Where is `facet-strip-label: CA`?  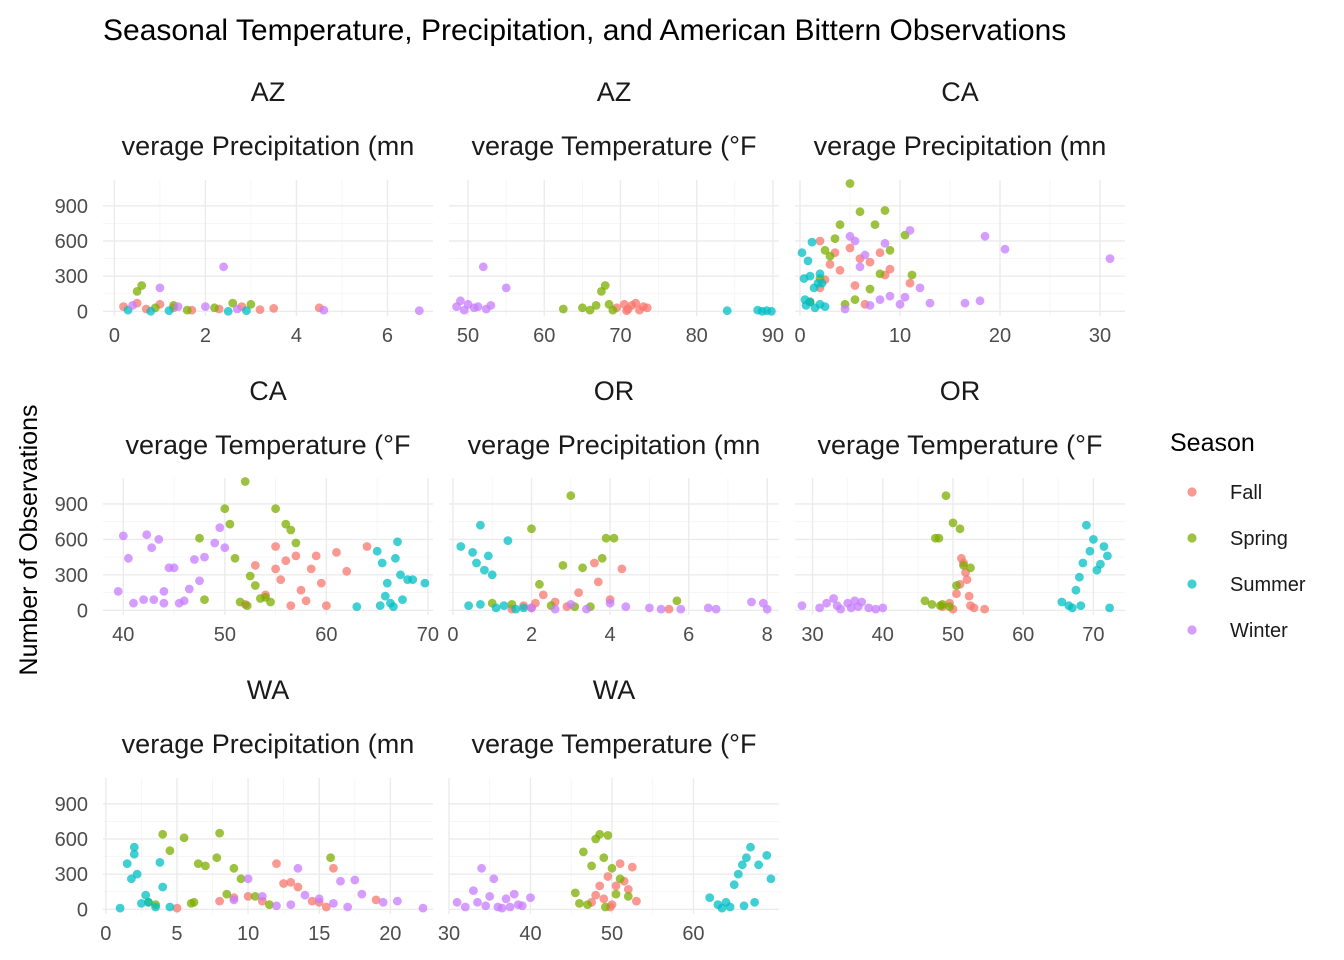
facet-strip-label: CA is located at coordinates (268, 391).